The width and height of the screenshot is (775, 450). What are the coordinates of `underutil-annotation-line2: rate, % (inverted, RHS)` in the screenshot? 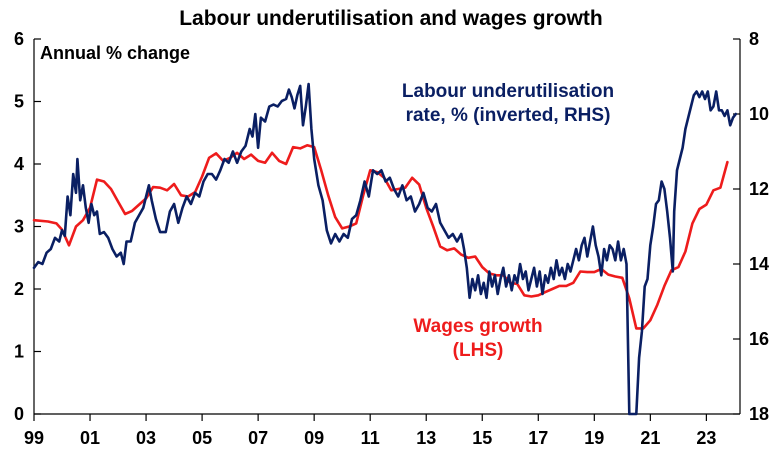 It's located at (508, 115).